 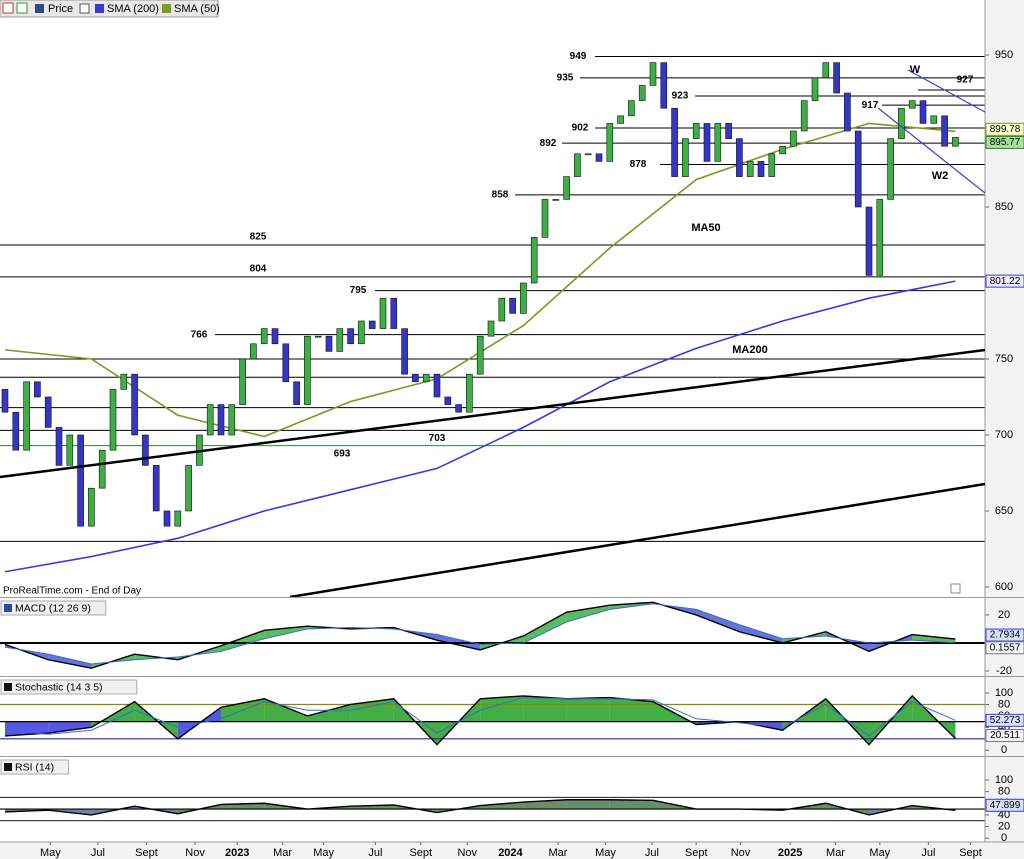 What do you see at coordinates (741, 853) in the screenshot?
I see `x-tick-label: Nov` at bounding box center [741, 853].